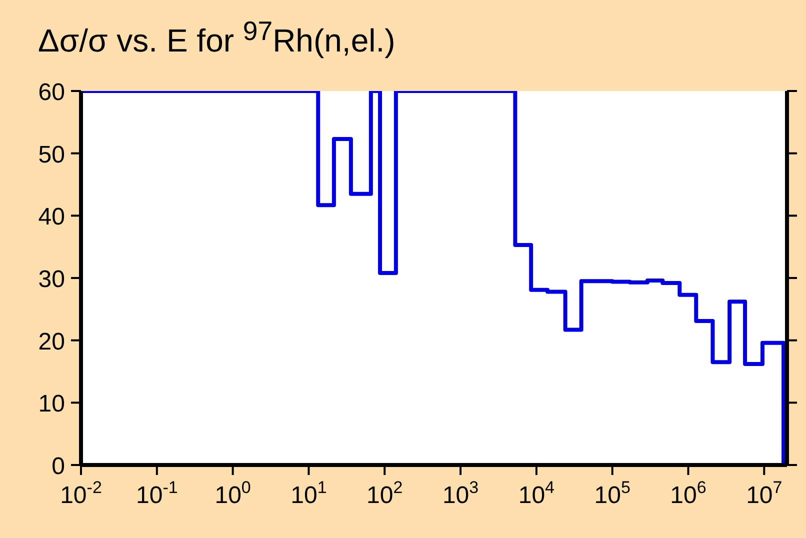 This screenshot has width=806, height=538. Describe the element at coordinates (460, 493) in the screenshot. I see `x-tick-label: 10$^{3}$` at that location.